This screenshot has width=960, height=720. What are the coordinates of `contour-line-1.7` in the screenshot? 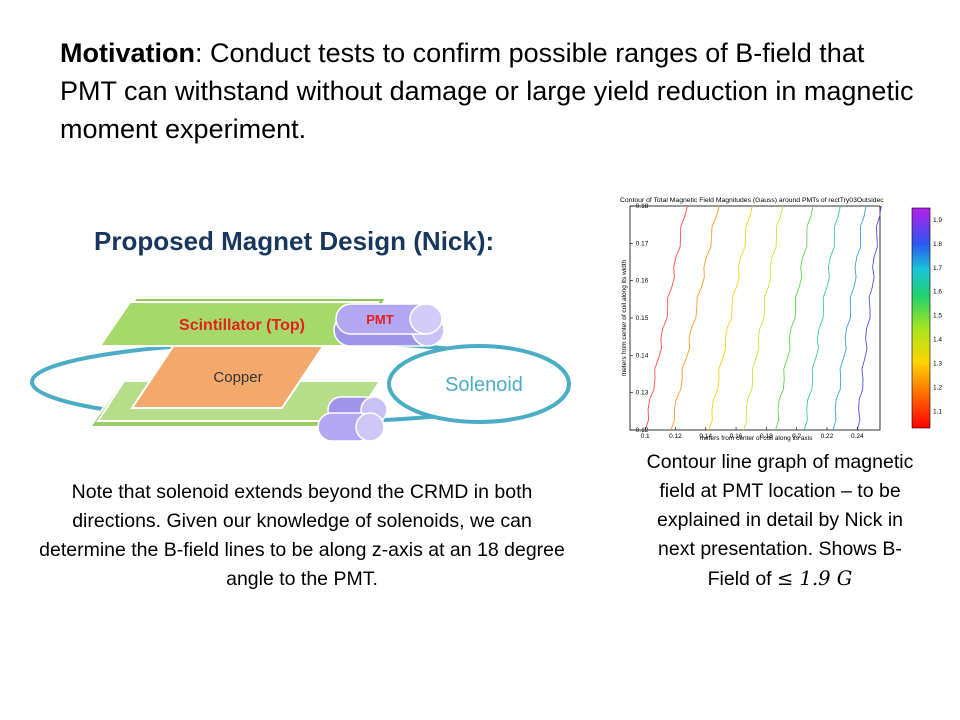 It's located at (849, 318).